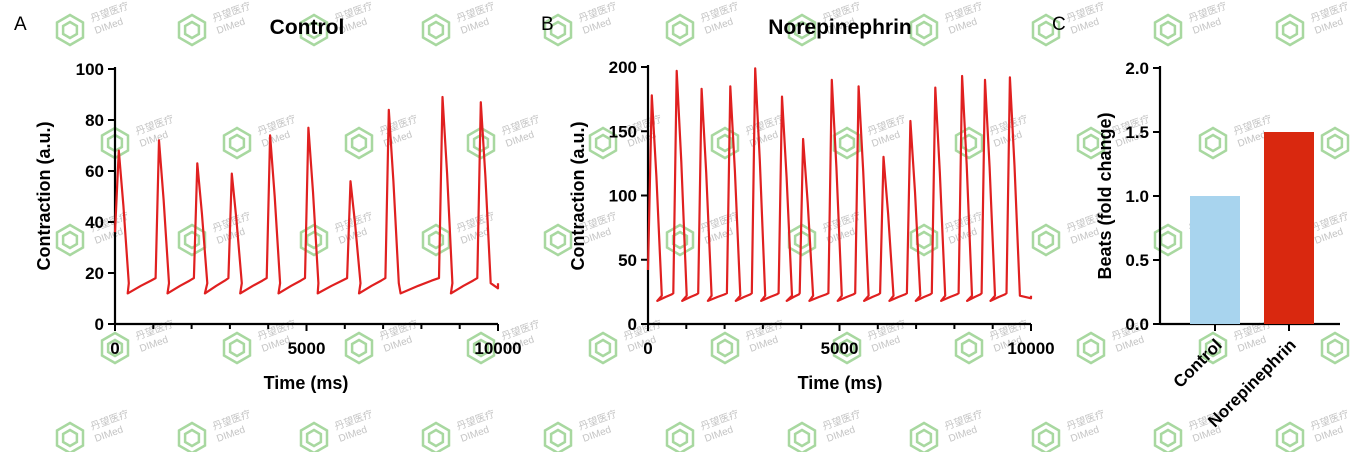 Image resolution: width=1351 pixels, height=452 pixels. I want to click on panel-b-xlabel: Time (ms), so click(840, 383).